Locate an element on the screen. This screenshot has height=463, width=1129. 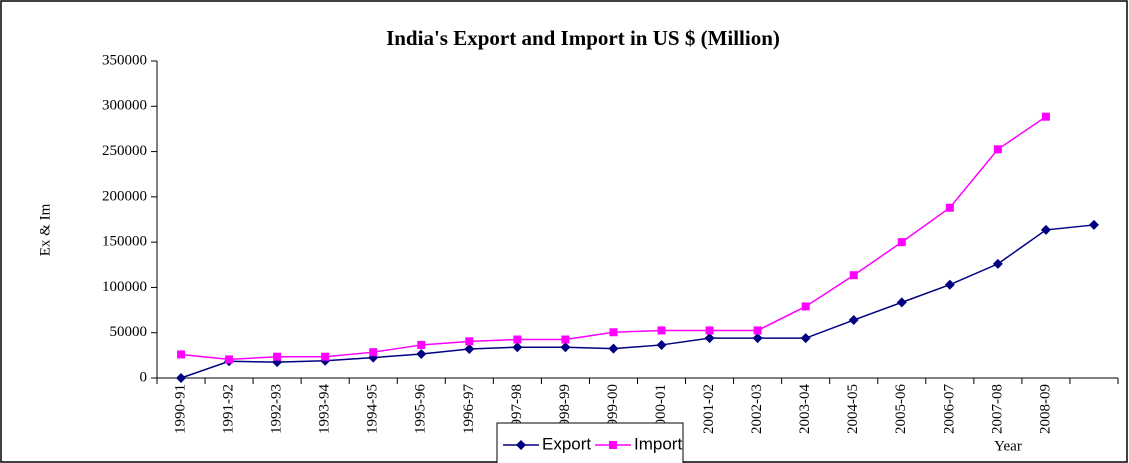
x-tick-label: 1991-92 is located at coordinates (229, 409).